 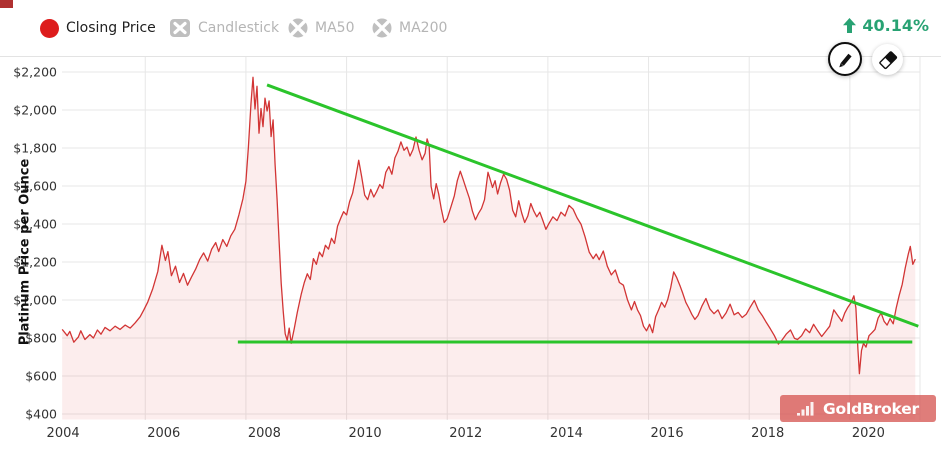 I want to click on y-tick-label: $1,800, so click(x=35, y=147).